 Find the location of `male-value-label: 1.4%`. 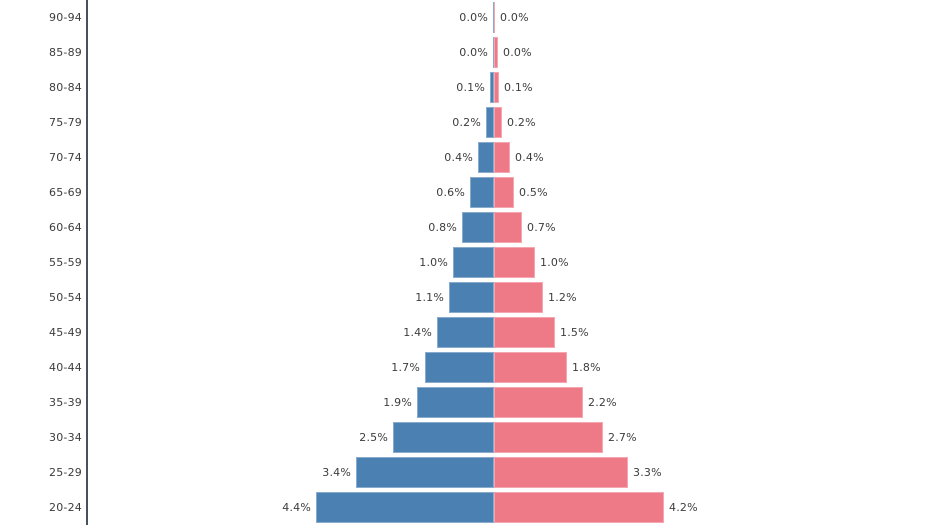

male-value-label: 1.4% is located at coordinates (417, 332).